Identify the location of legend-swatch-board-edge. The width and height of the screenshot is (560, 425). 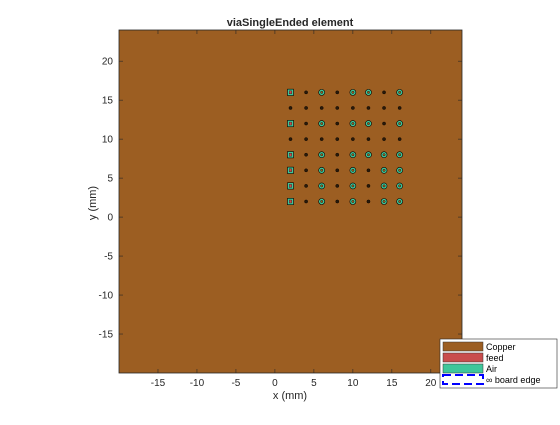
(463, 379).